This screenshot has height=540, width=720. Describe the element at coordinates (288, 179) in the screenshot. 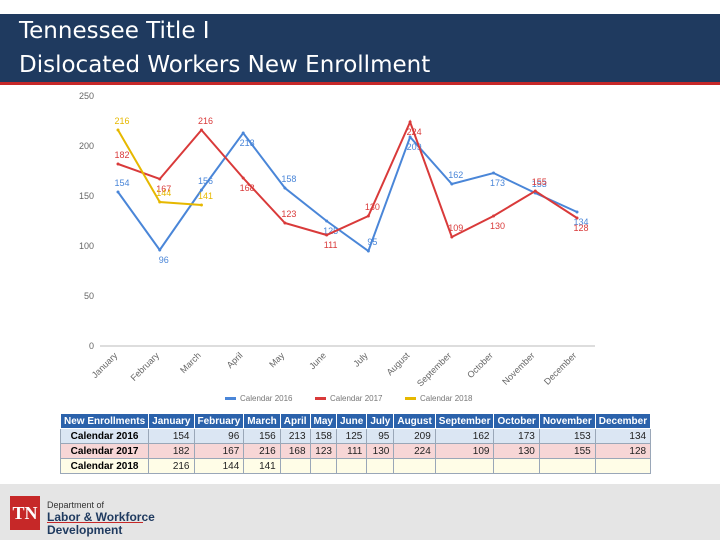

I see `data-label: 158` at that location.